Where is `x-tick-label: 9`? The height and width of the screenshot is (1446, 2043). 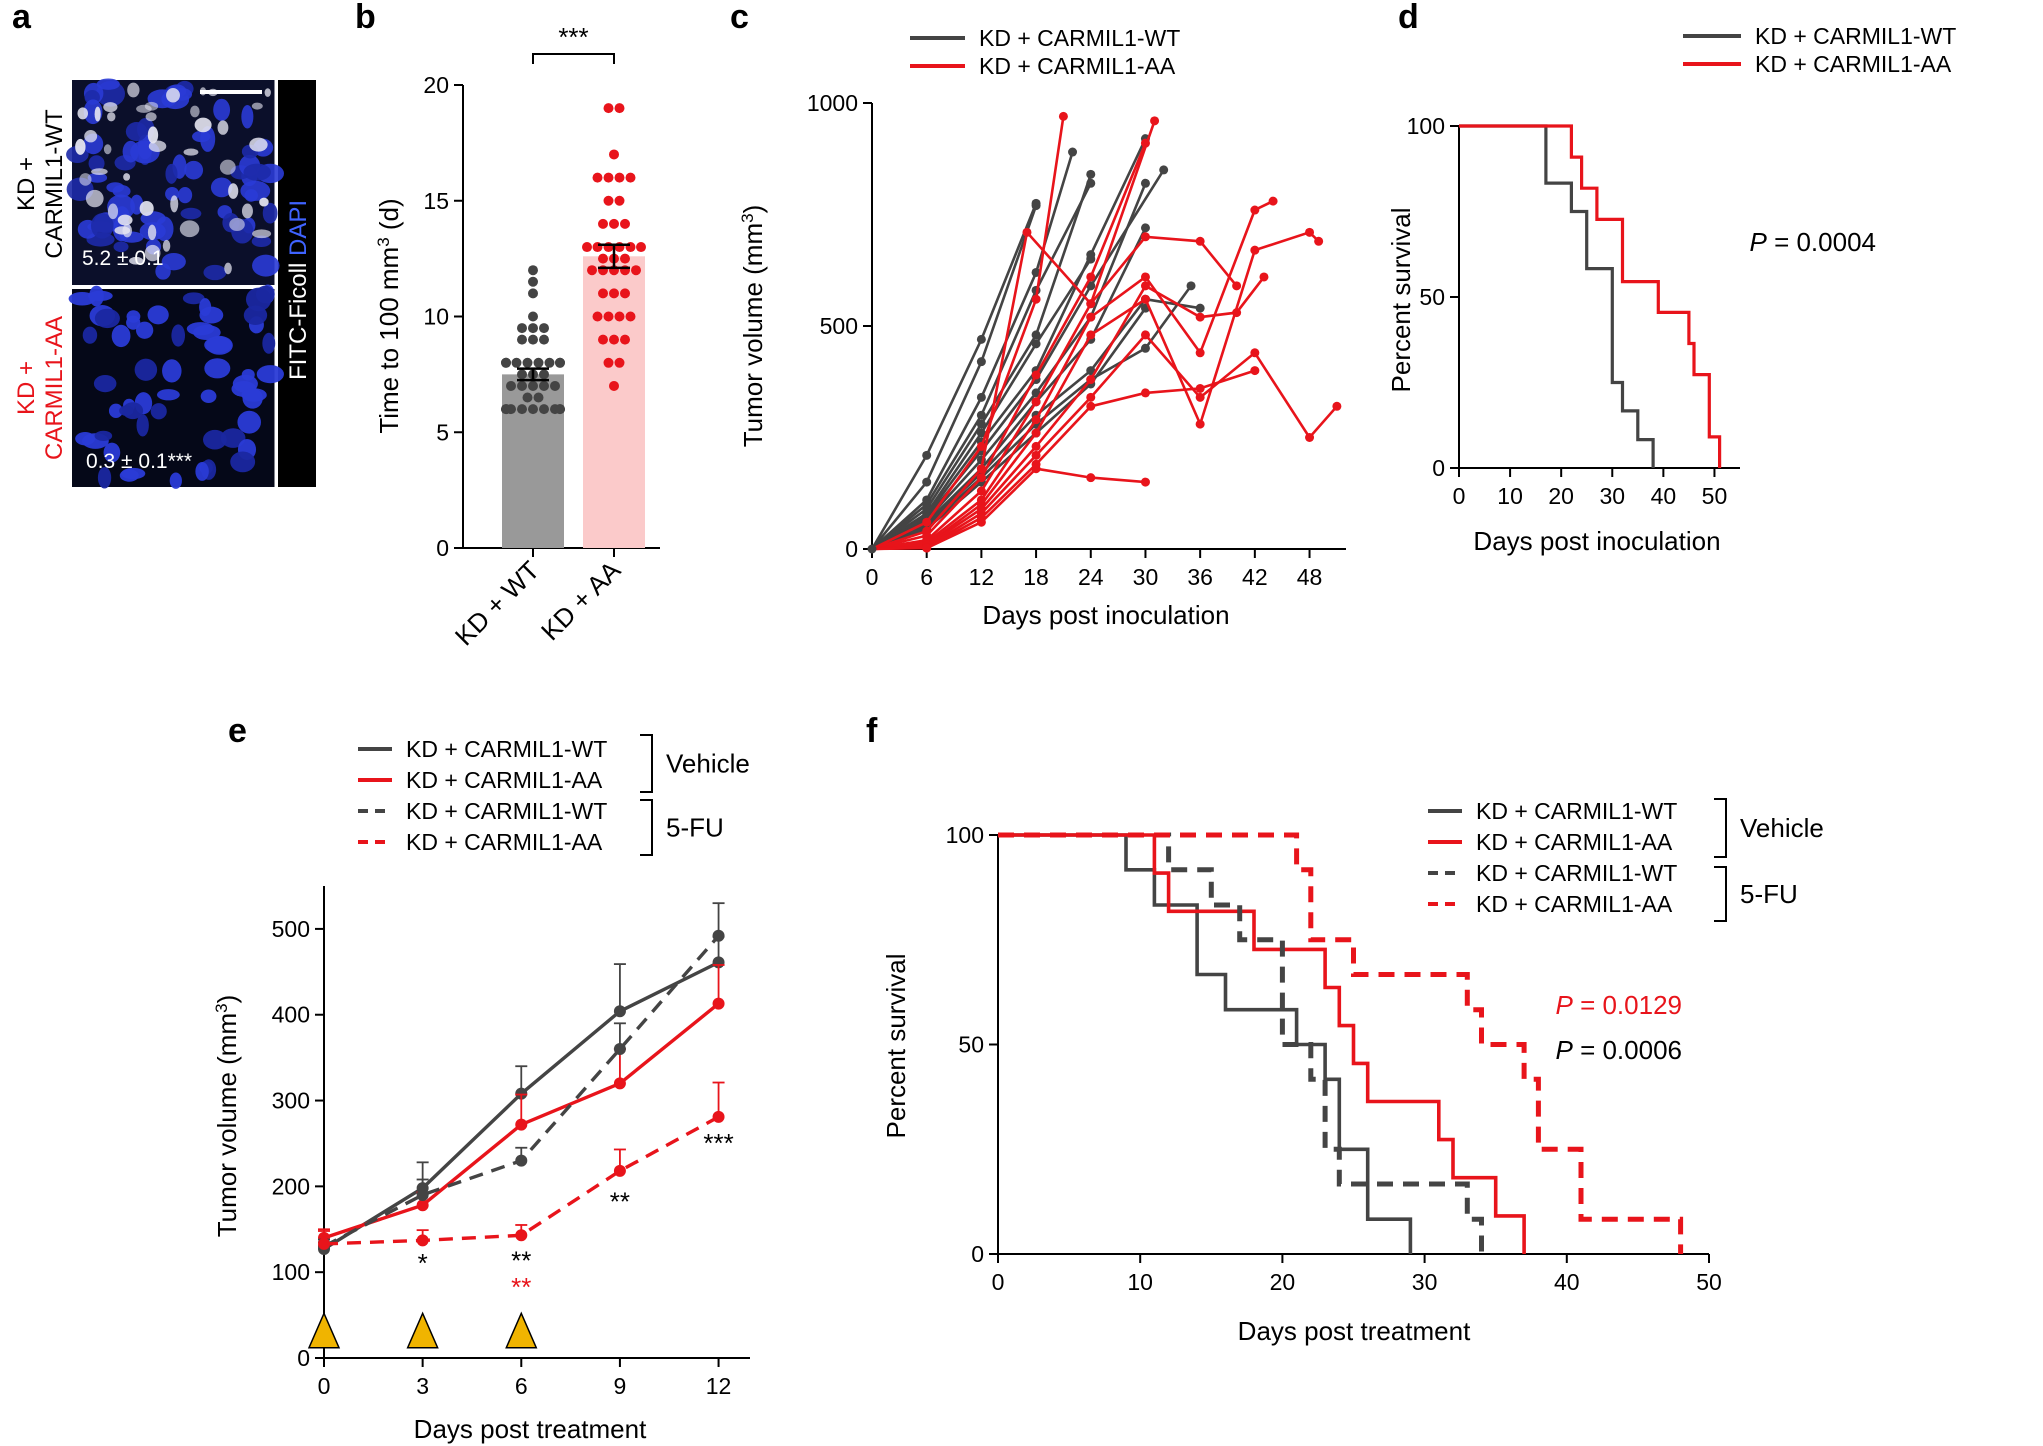 x-tick-label: 9 is located at coordinates (620, 1386).